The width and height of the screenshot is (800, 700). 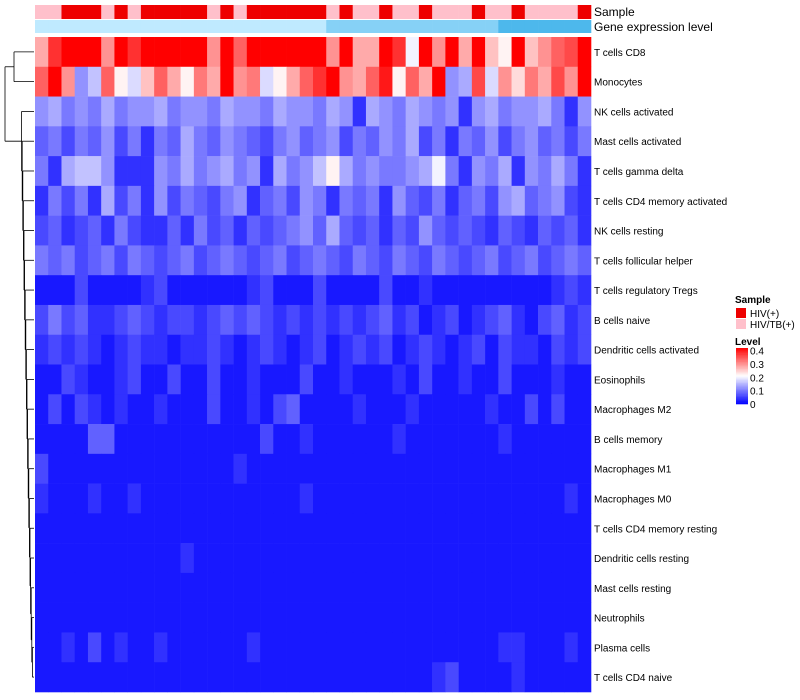 I want to click on row-label: B cells naive, so click(x=622, y=321).